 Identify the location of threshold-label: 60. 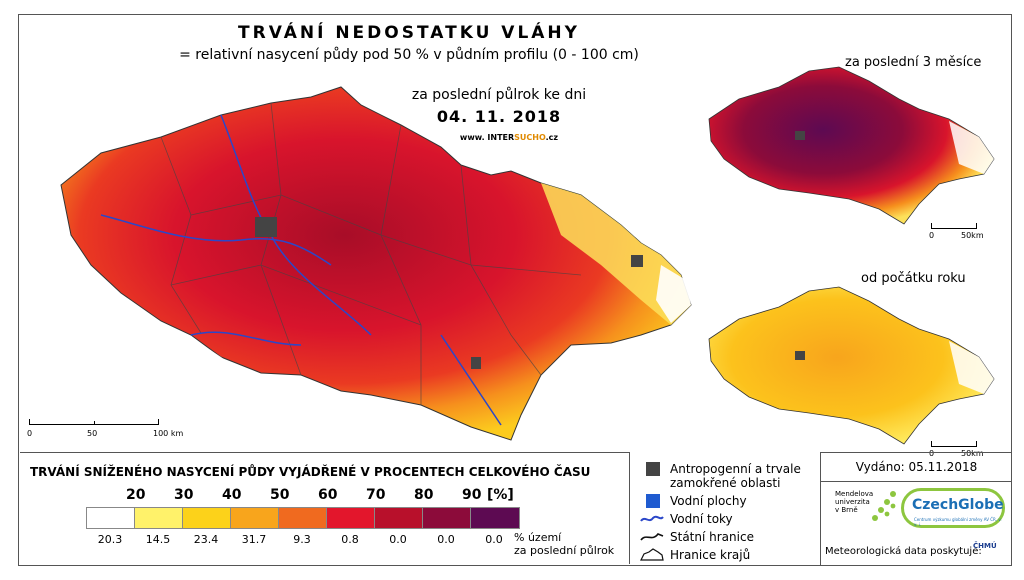
(328, 495).